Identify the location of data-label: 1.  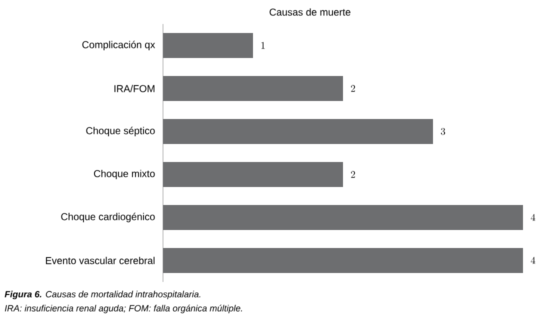
(263, 45).